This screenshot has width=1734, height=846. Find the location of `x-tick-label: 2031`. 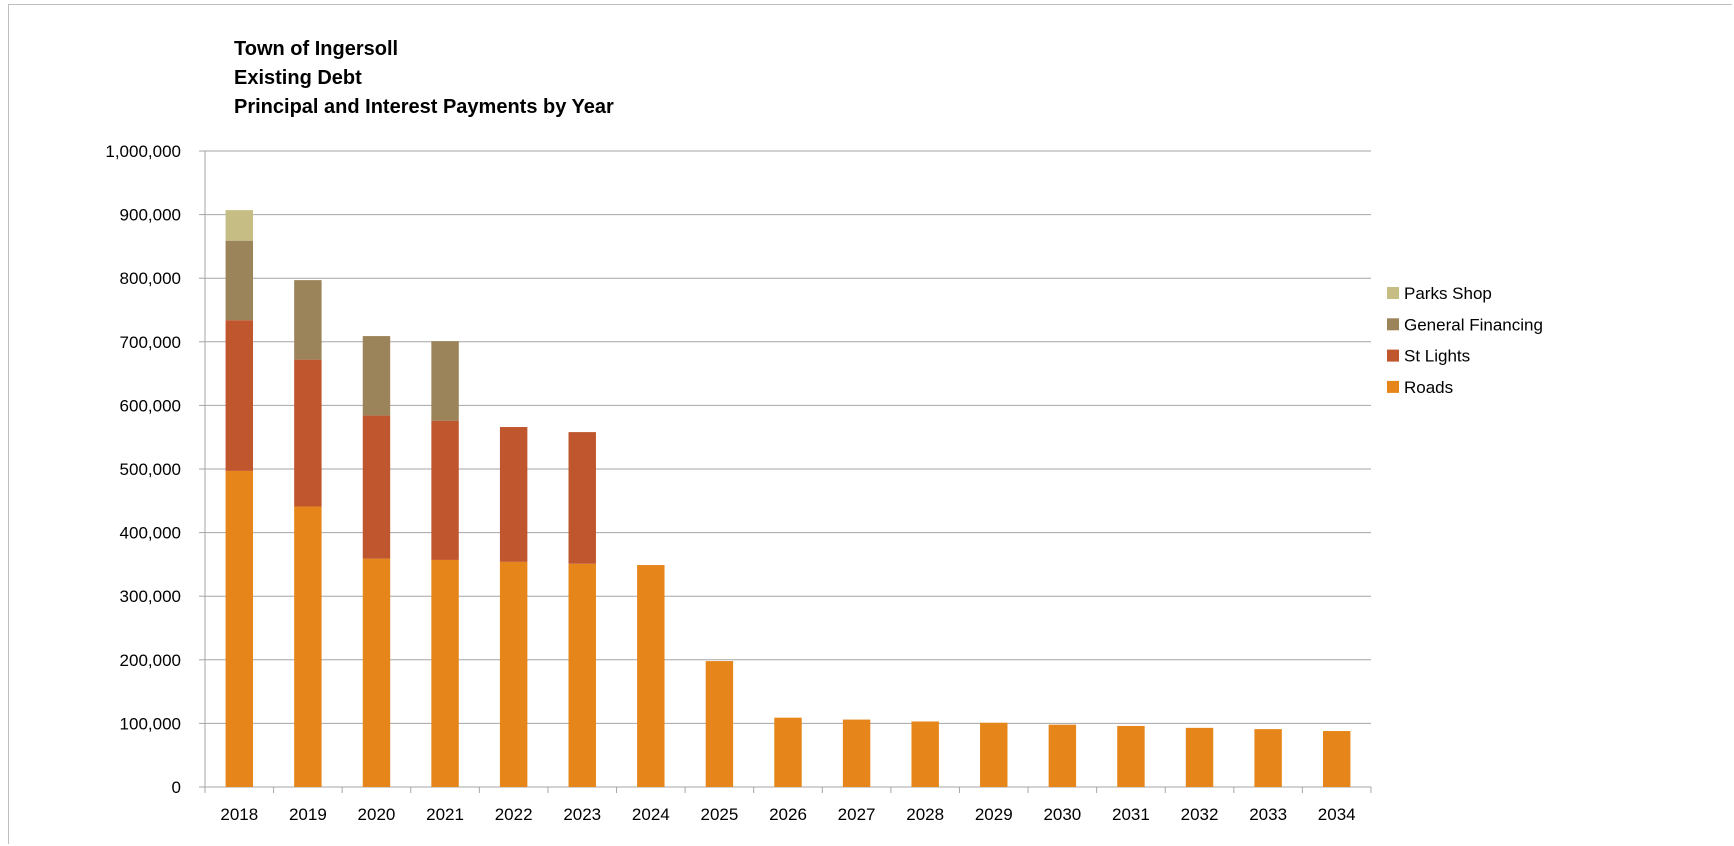

x-tick-label: 2031 is located at coordinates (1131, 814).